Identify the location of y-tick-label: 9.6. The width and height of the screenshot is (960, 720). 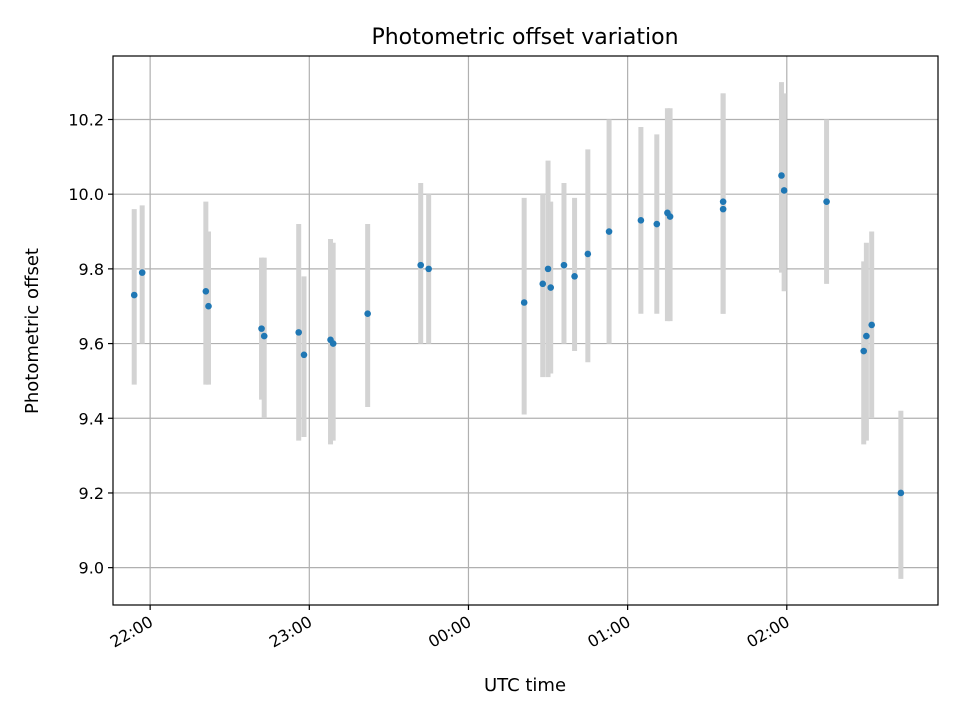
(91, 344).